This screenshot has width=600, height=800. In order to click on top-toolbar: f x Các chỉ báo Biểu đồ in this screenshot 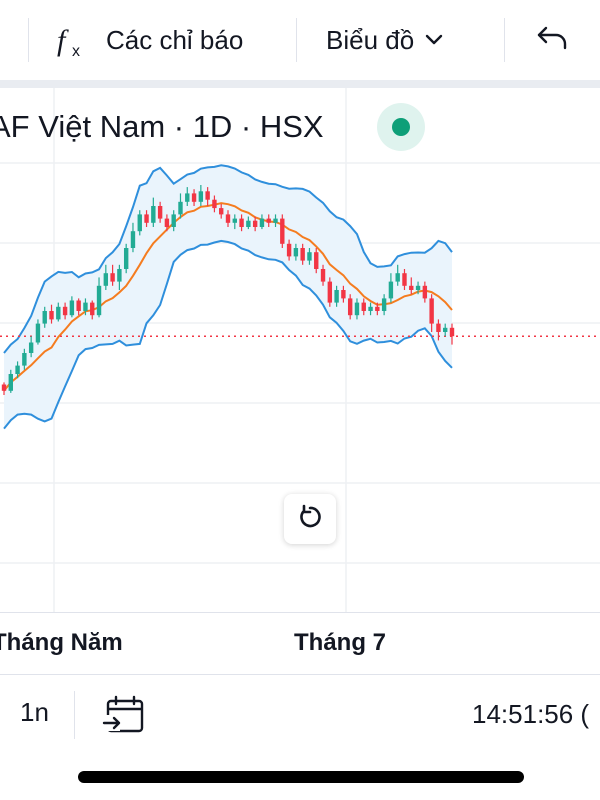, I will do `click(300, 40)`.